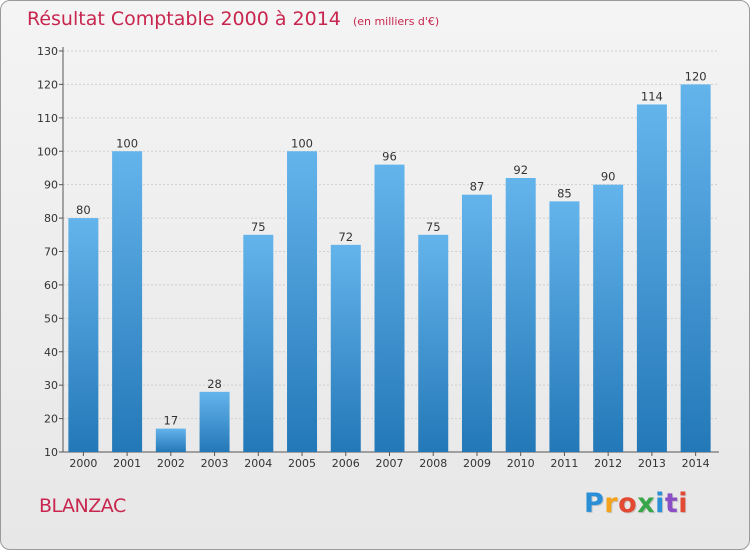  Describe the element at coordinates (127, 463) in the screenshot. I see `x-tick-label: 2001` at that location.